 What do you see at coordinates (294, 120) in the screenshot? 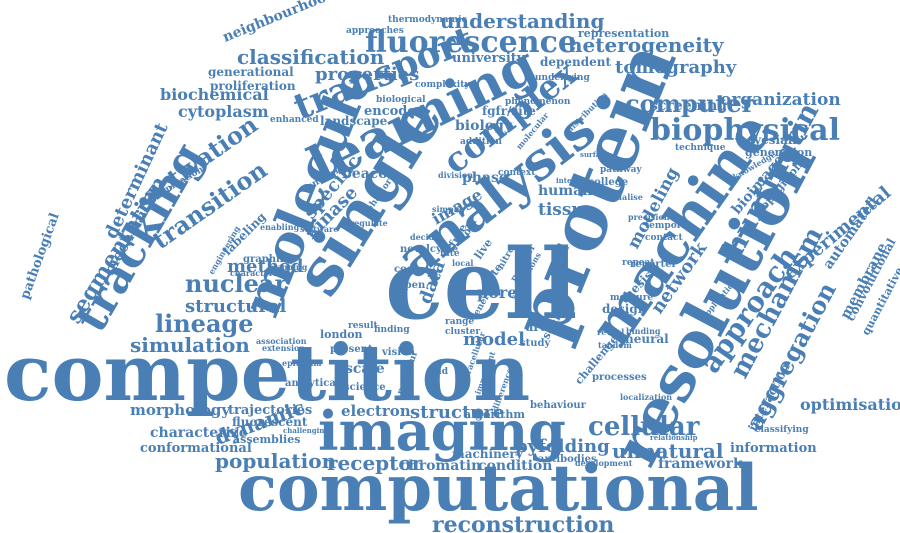
I see `cloud-word-enhanced: enhanced` at bounding box center [294, 120].